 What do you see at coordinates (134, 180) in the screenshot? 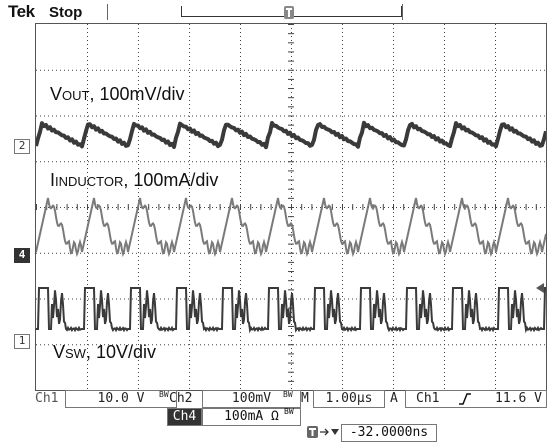
I see `inductor-label: IINDUCTOR, 100mA/div` at bounding box center [134, 180].